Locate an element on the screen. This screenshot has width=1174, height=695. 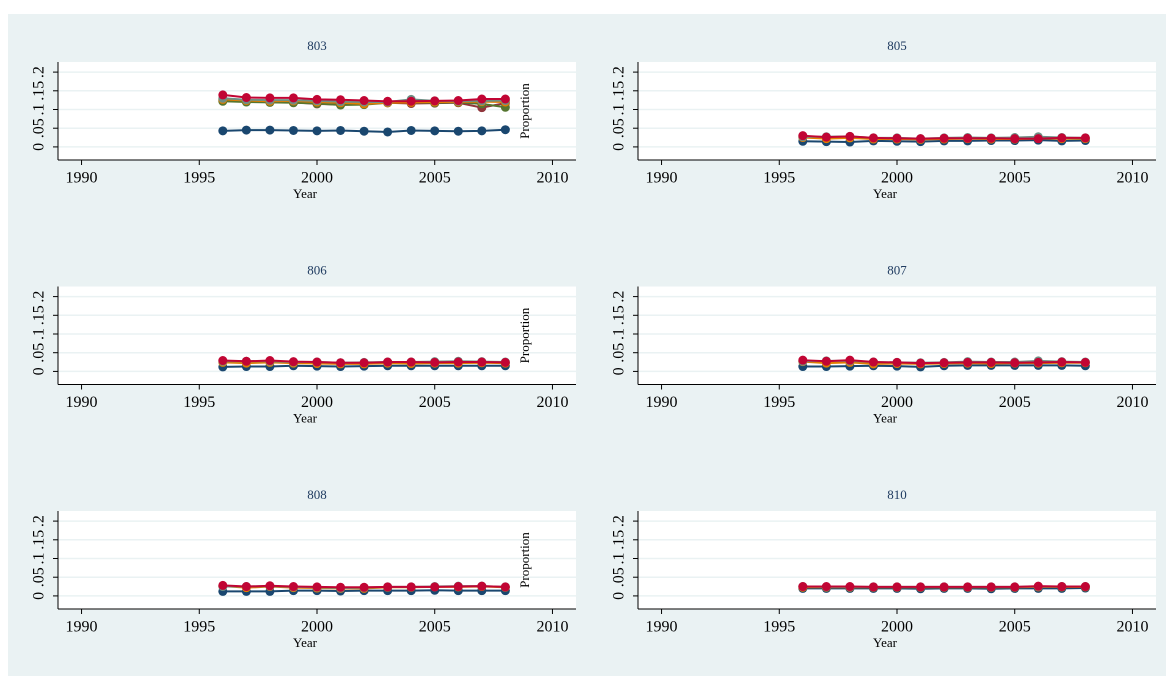
plot-area is located at coordinates (897, 560).